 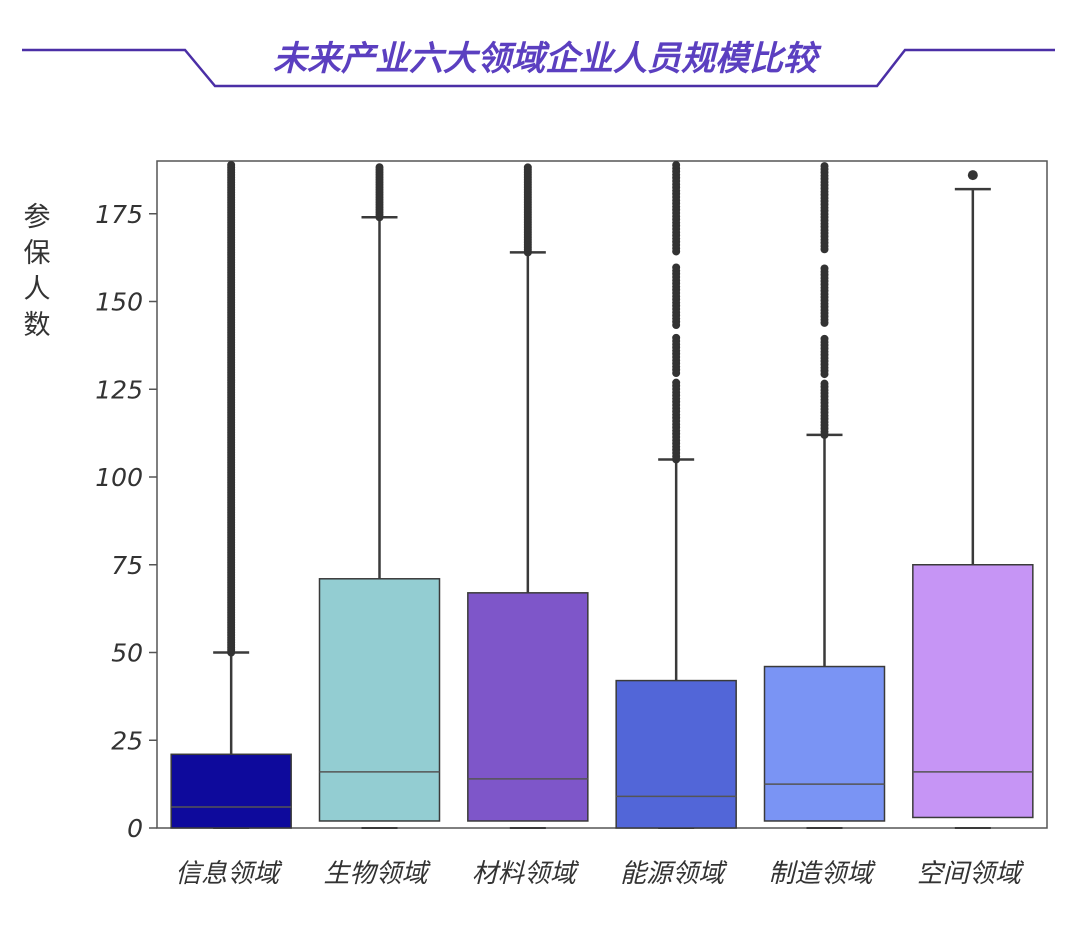 I want to click on y-tick-label: 75, so click(x=127, y=565).